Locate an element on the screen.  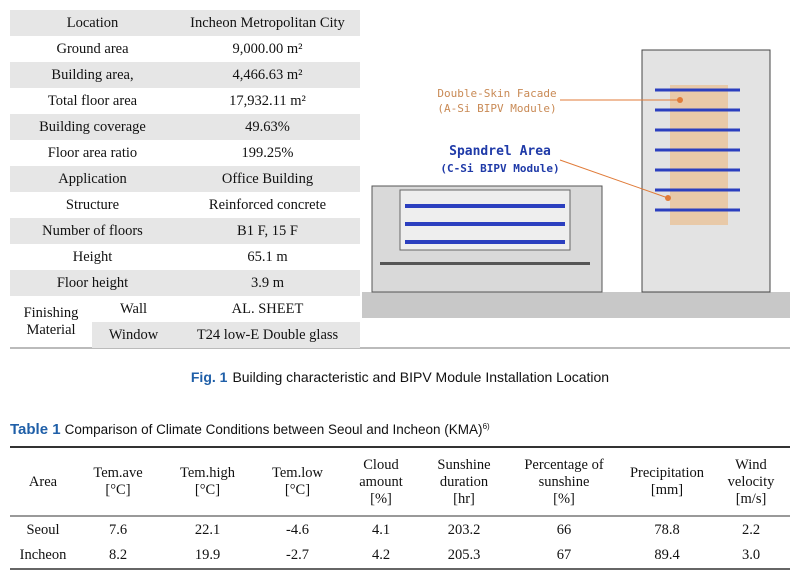
tower-stripes is located at coordinates (697, 150).